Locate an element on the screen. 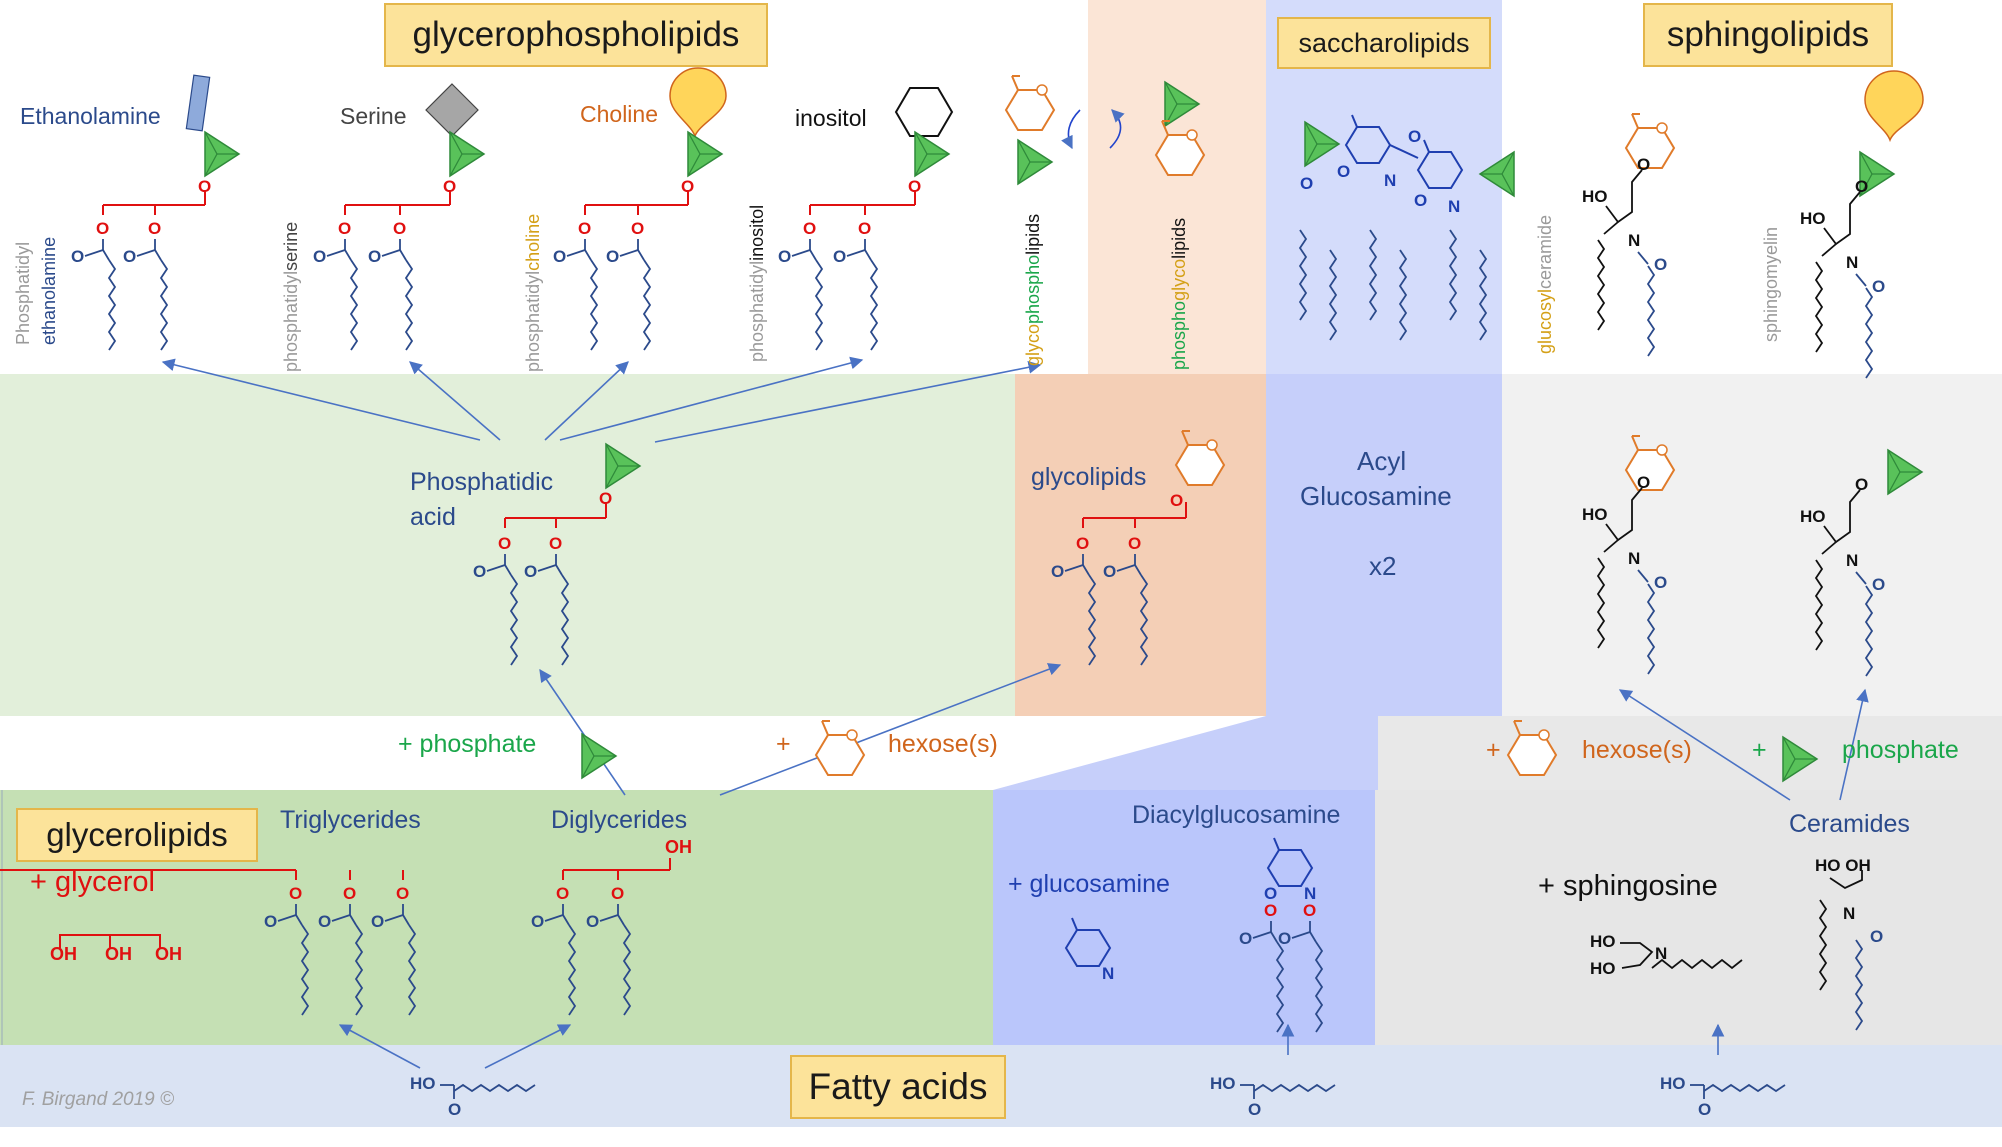 The image size is (2002, 1147). glycerolipids-title: glycerolipids is located at coordinates (137, 835).